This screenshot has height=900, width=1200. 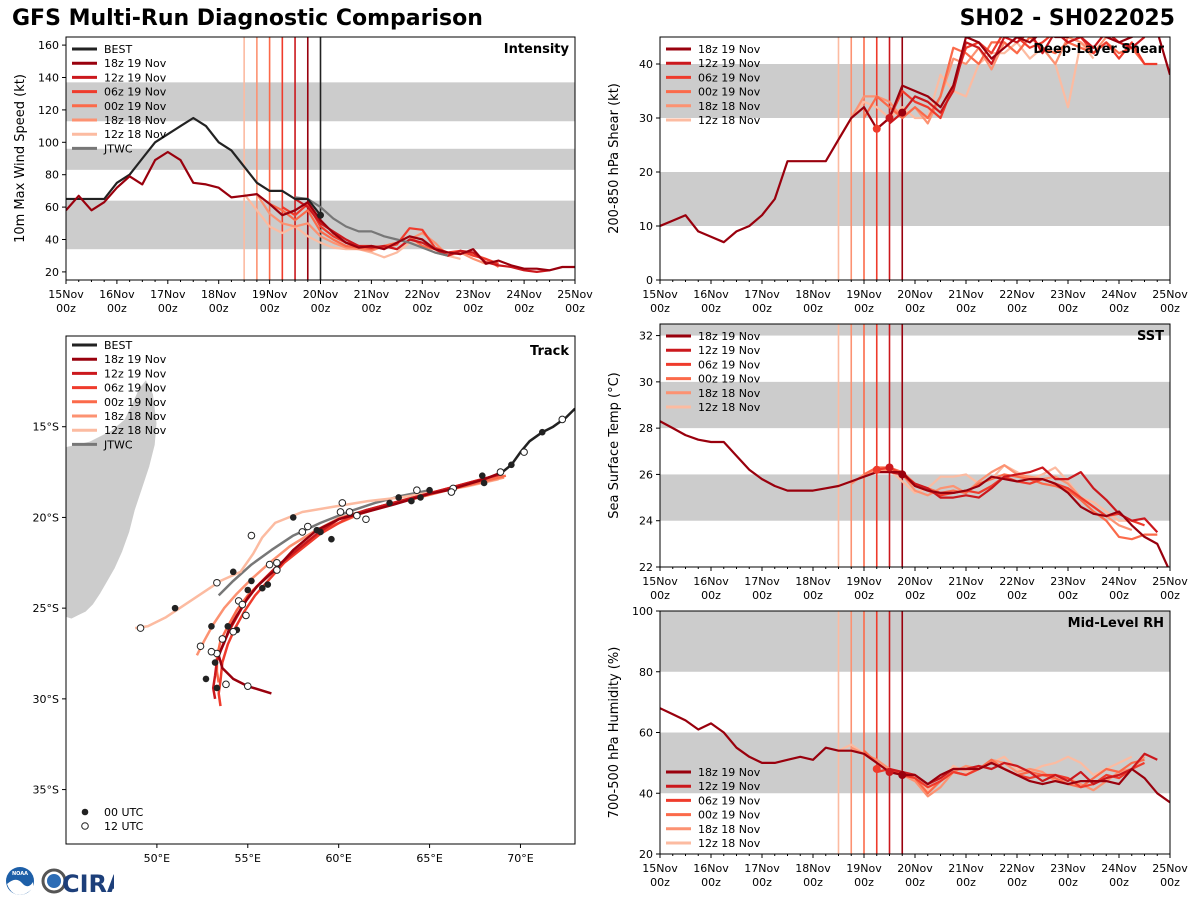 I want to click on rh-legend-label: 12z 19 Nov, so click(x=729, y=786).